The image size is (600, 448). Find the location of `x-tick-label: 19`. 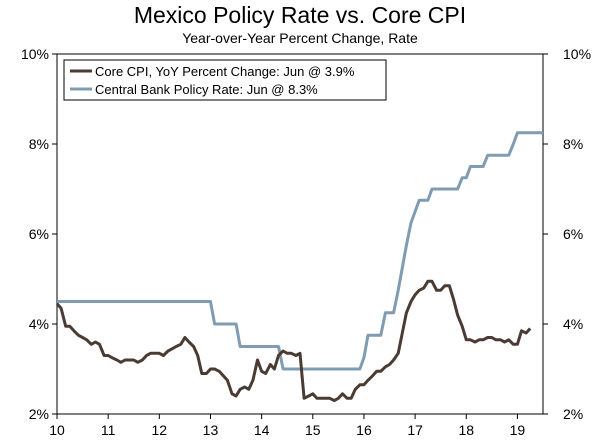

x-tick-label: 19 is located at coordinates (518, 430).